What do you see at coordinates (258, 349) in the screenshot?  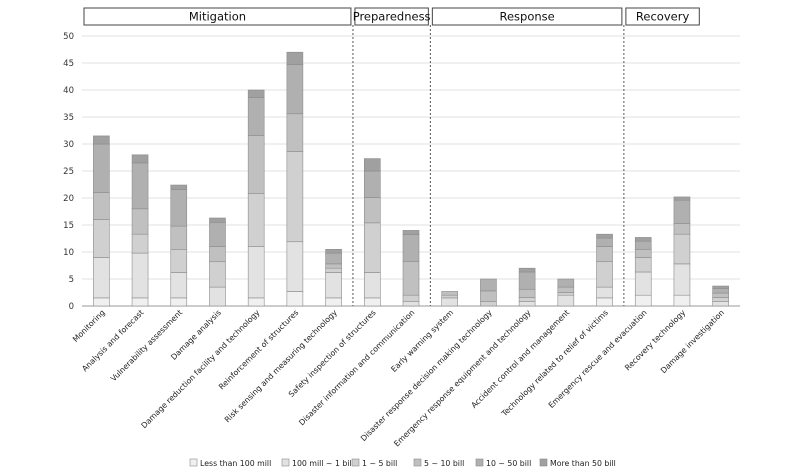 I see `category-label: Reinforcement of structures` at bounding box center [258, 349].